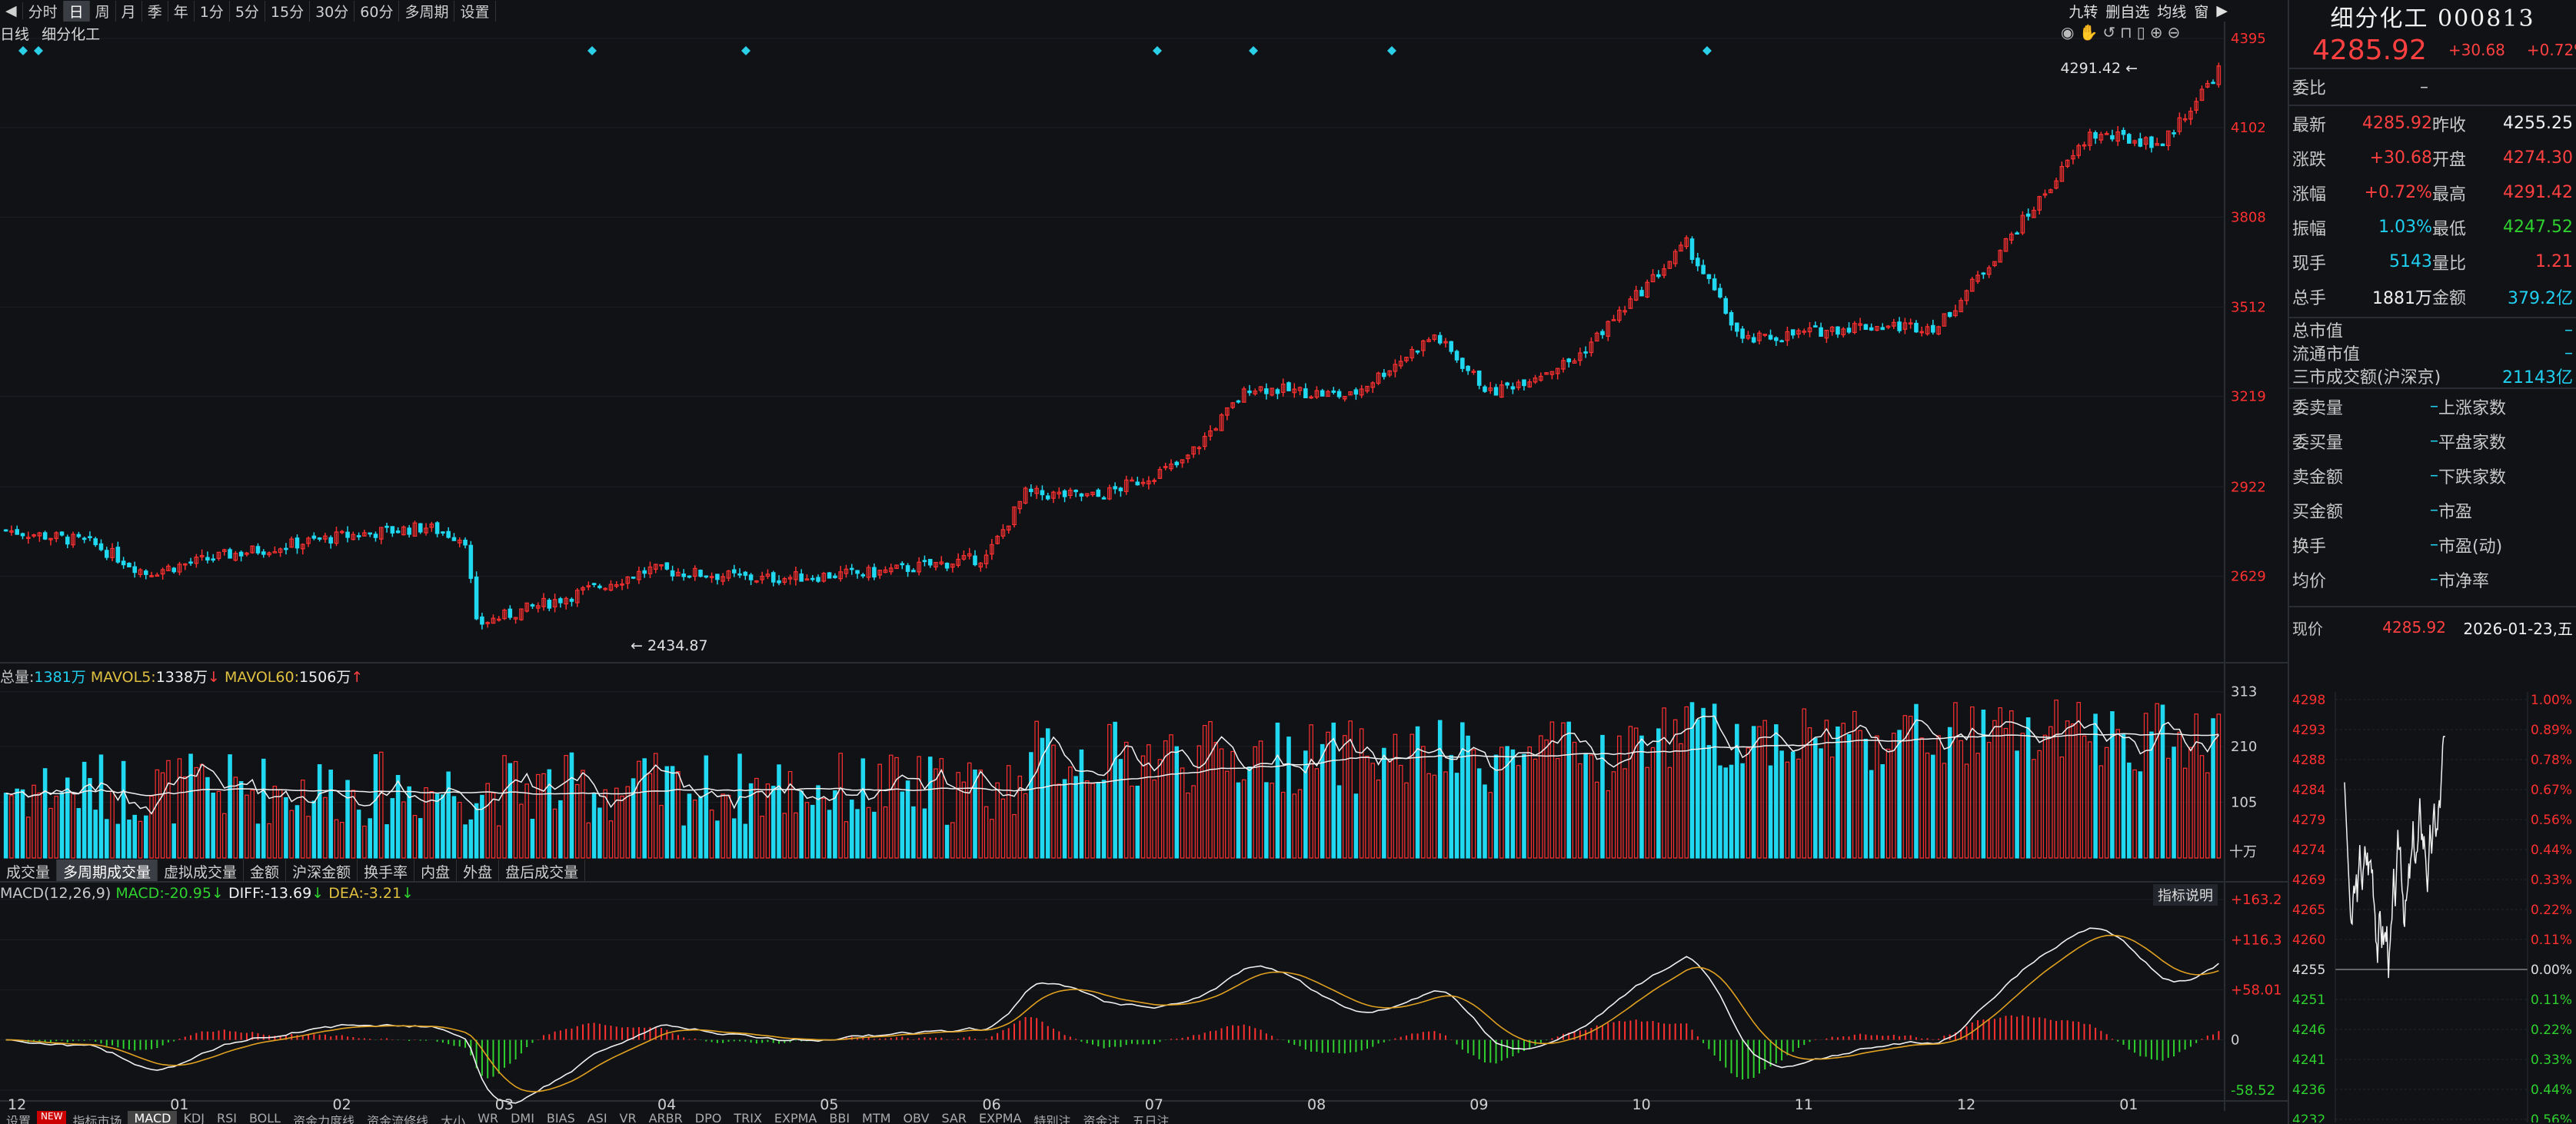 This screenshot has height=1124, width=2576. What do you see at coordinates (2159, 32) in the screenshot?
I see `zoom-in-icon: ⊕` at bounding box center [2159, 32].